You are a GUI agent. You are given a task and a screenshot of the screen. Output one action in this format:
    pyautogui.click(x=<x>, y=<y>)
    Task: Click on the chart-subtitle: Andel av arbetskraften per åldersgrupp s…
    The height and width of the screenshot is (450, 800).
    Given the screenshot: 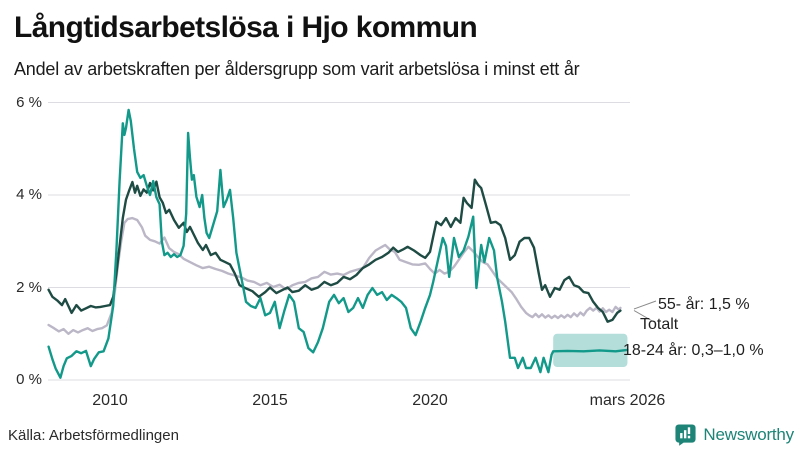 What is the action you would take?
    pyautogui.click(x=297, y=69)
    